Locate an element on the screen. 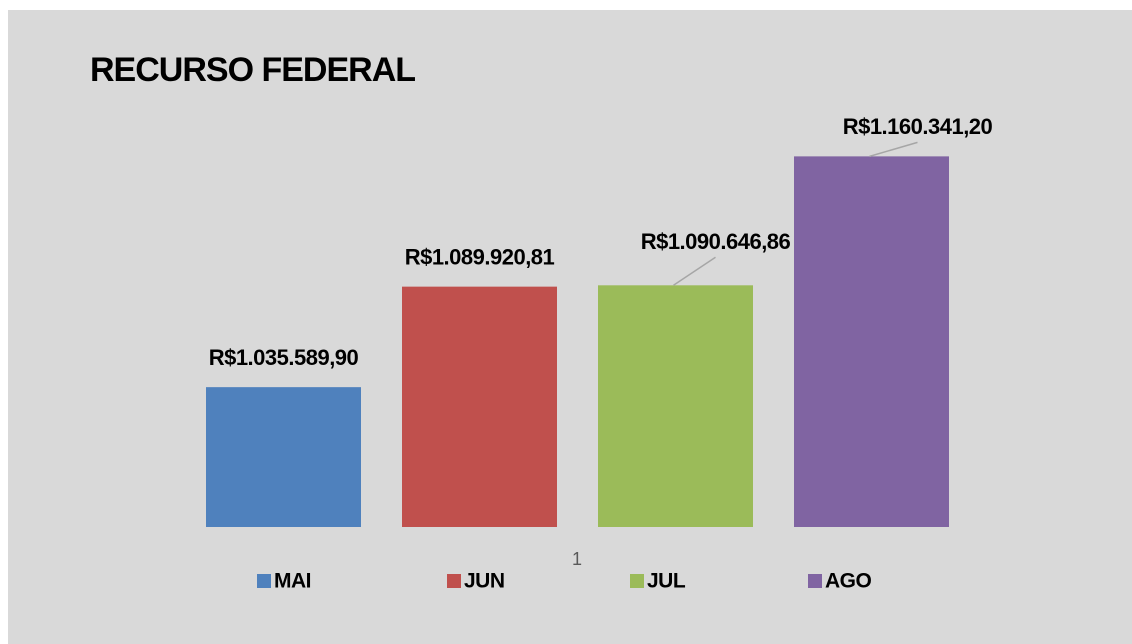 Image resolution: width=1132 pixels, height=644 pixels. data-label: R$1.090.646,86 is located at coordinates (716, 241).